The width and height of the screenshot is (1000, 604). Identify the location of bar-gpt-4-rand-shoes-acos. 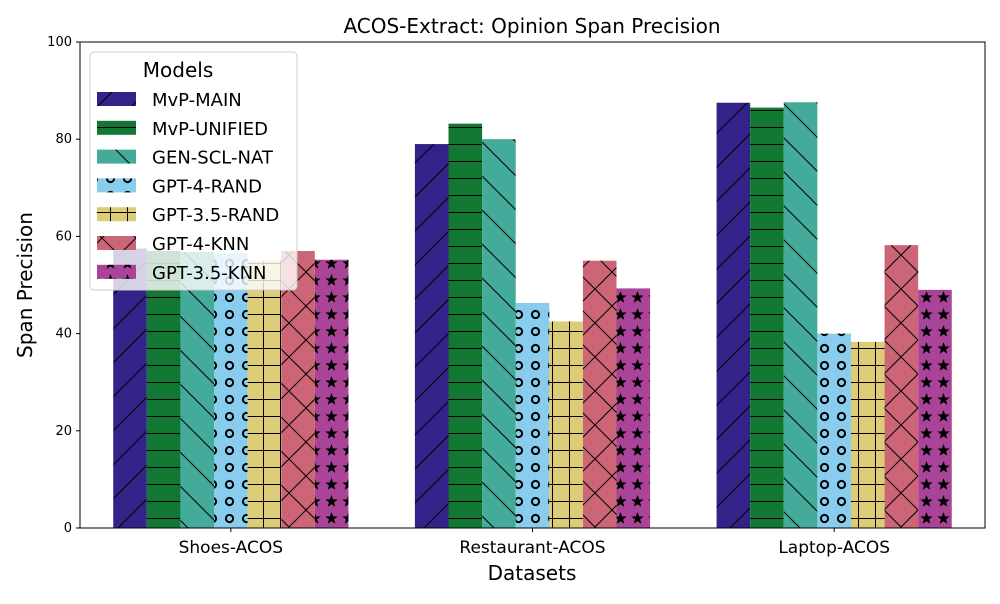
(231, 390).